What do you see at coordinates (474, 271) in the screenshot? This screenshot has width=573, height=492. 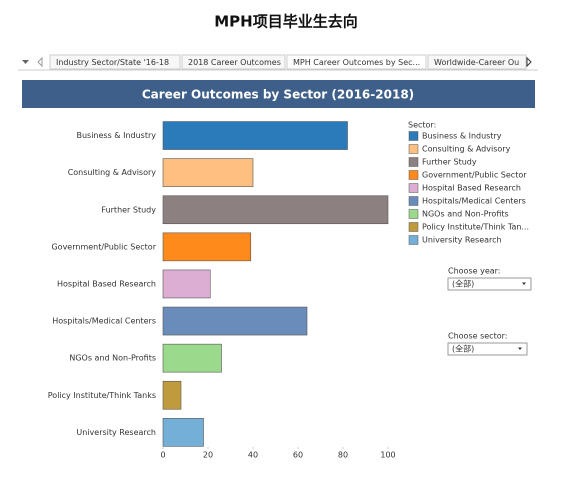 I see `filter-label: Choose year:` at bounding box center [474, 271].